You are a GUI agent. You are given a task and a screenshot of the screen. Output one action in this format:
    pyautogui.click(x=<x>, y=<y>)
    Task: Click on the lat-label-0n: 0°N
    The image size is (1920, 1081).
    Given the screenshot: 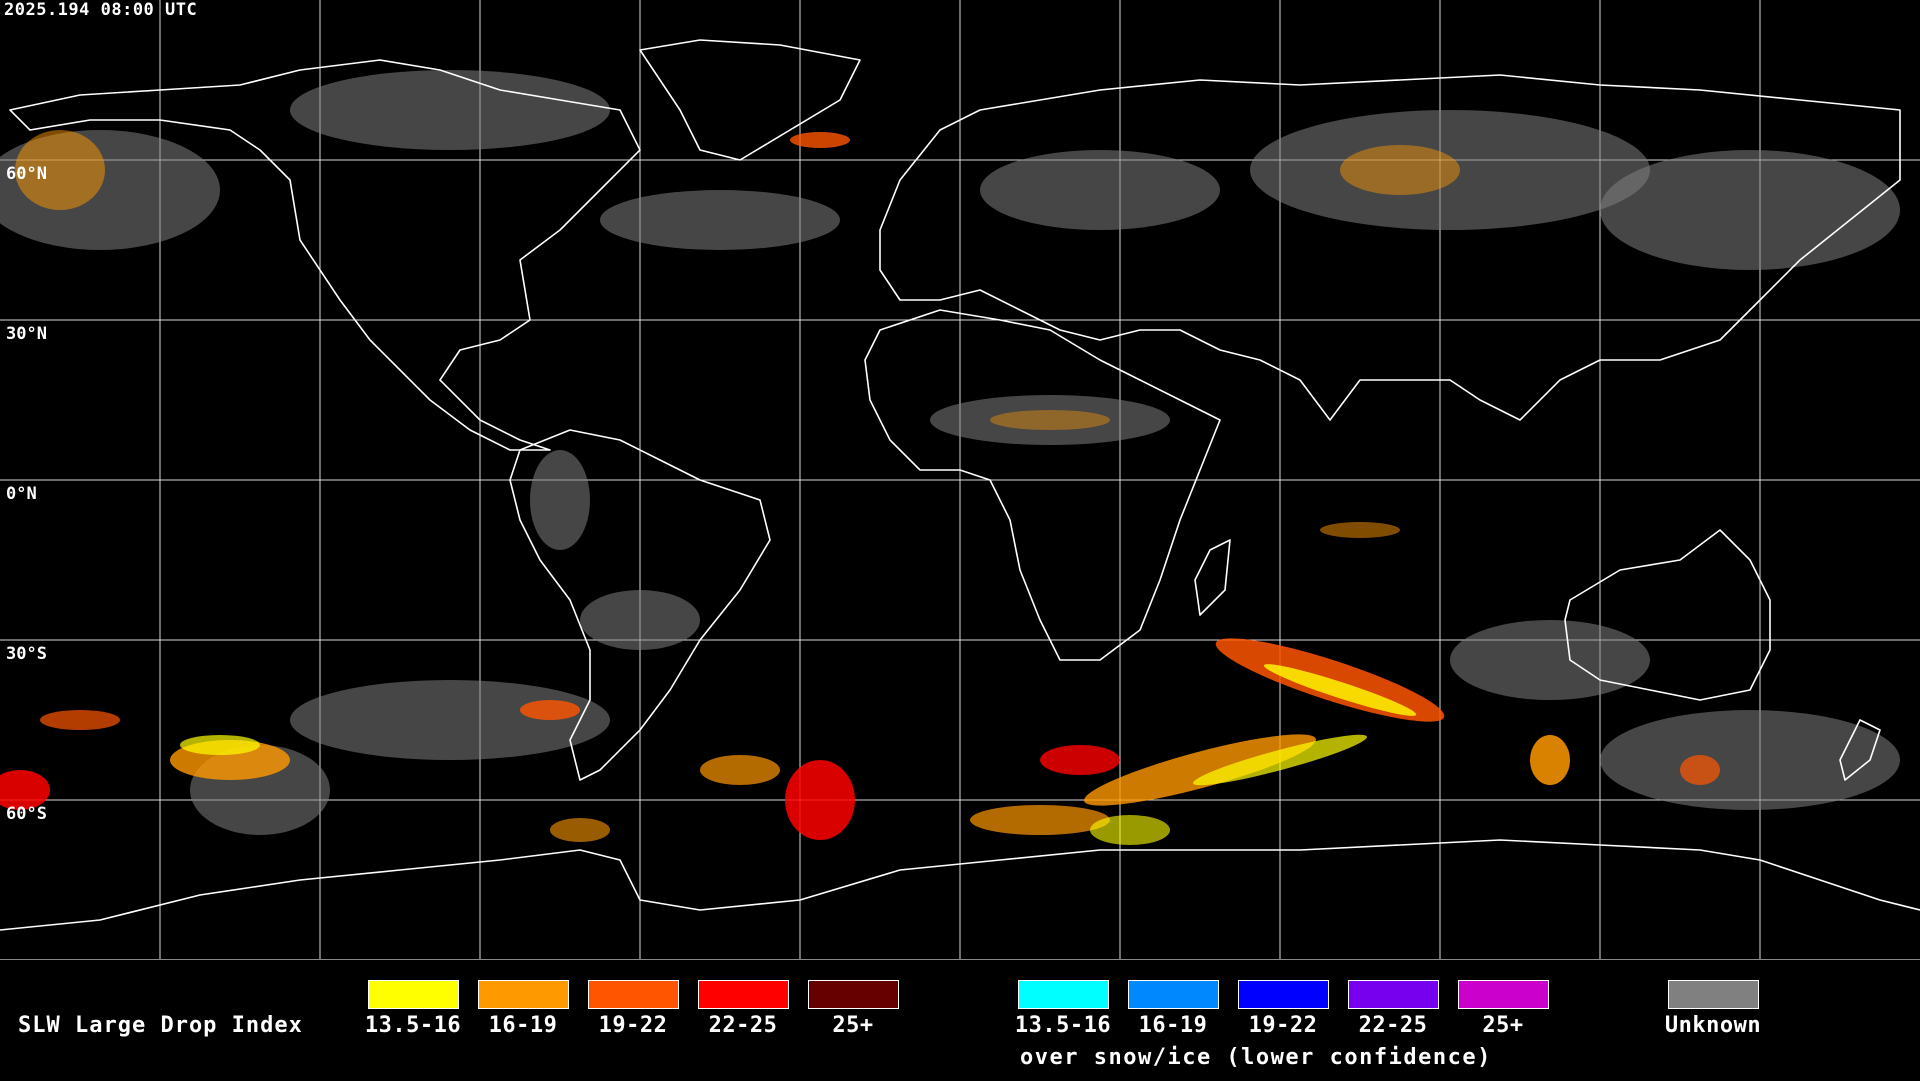 What is the action you would take?
    pyautogui.click(x=21, y=494)
    